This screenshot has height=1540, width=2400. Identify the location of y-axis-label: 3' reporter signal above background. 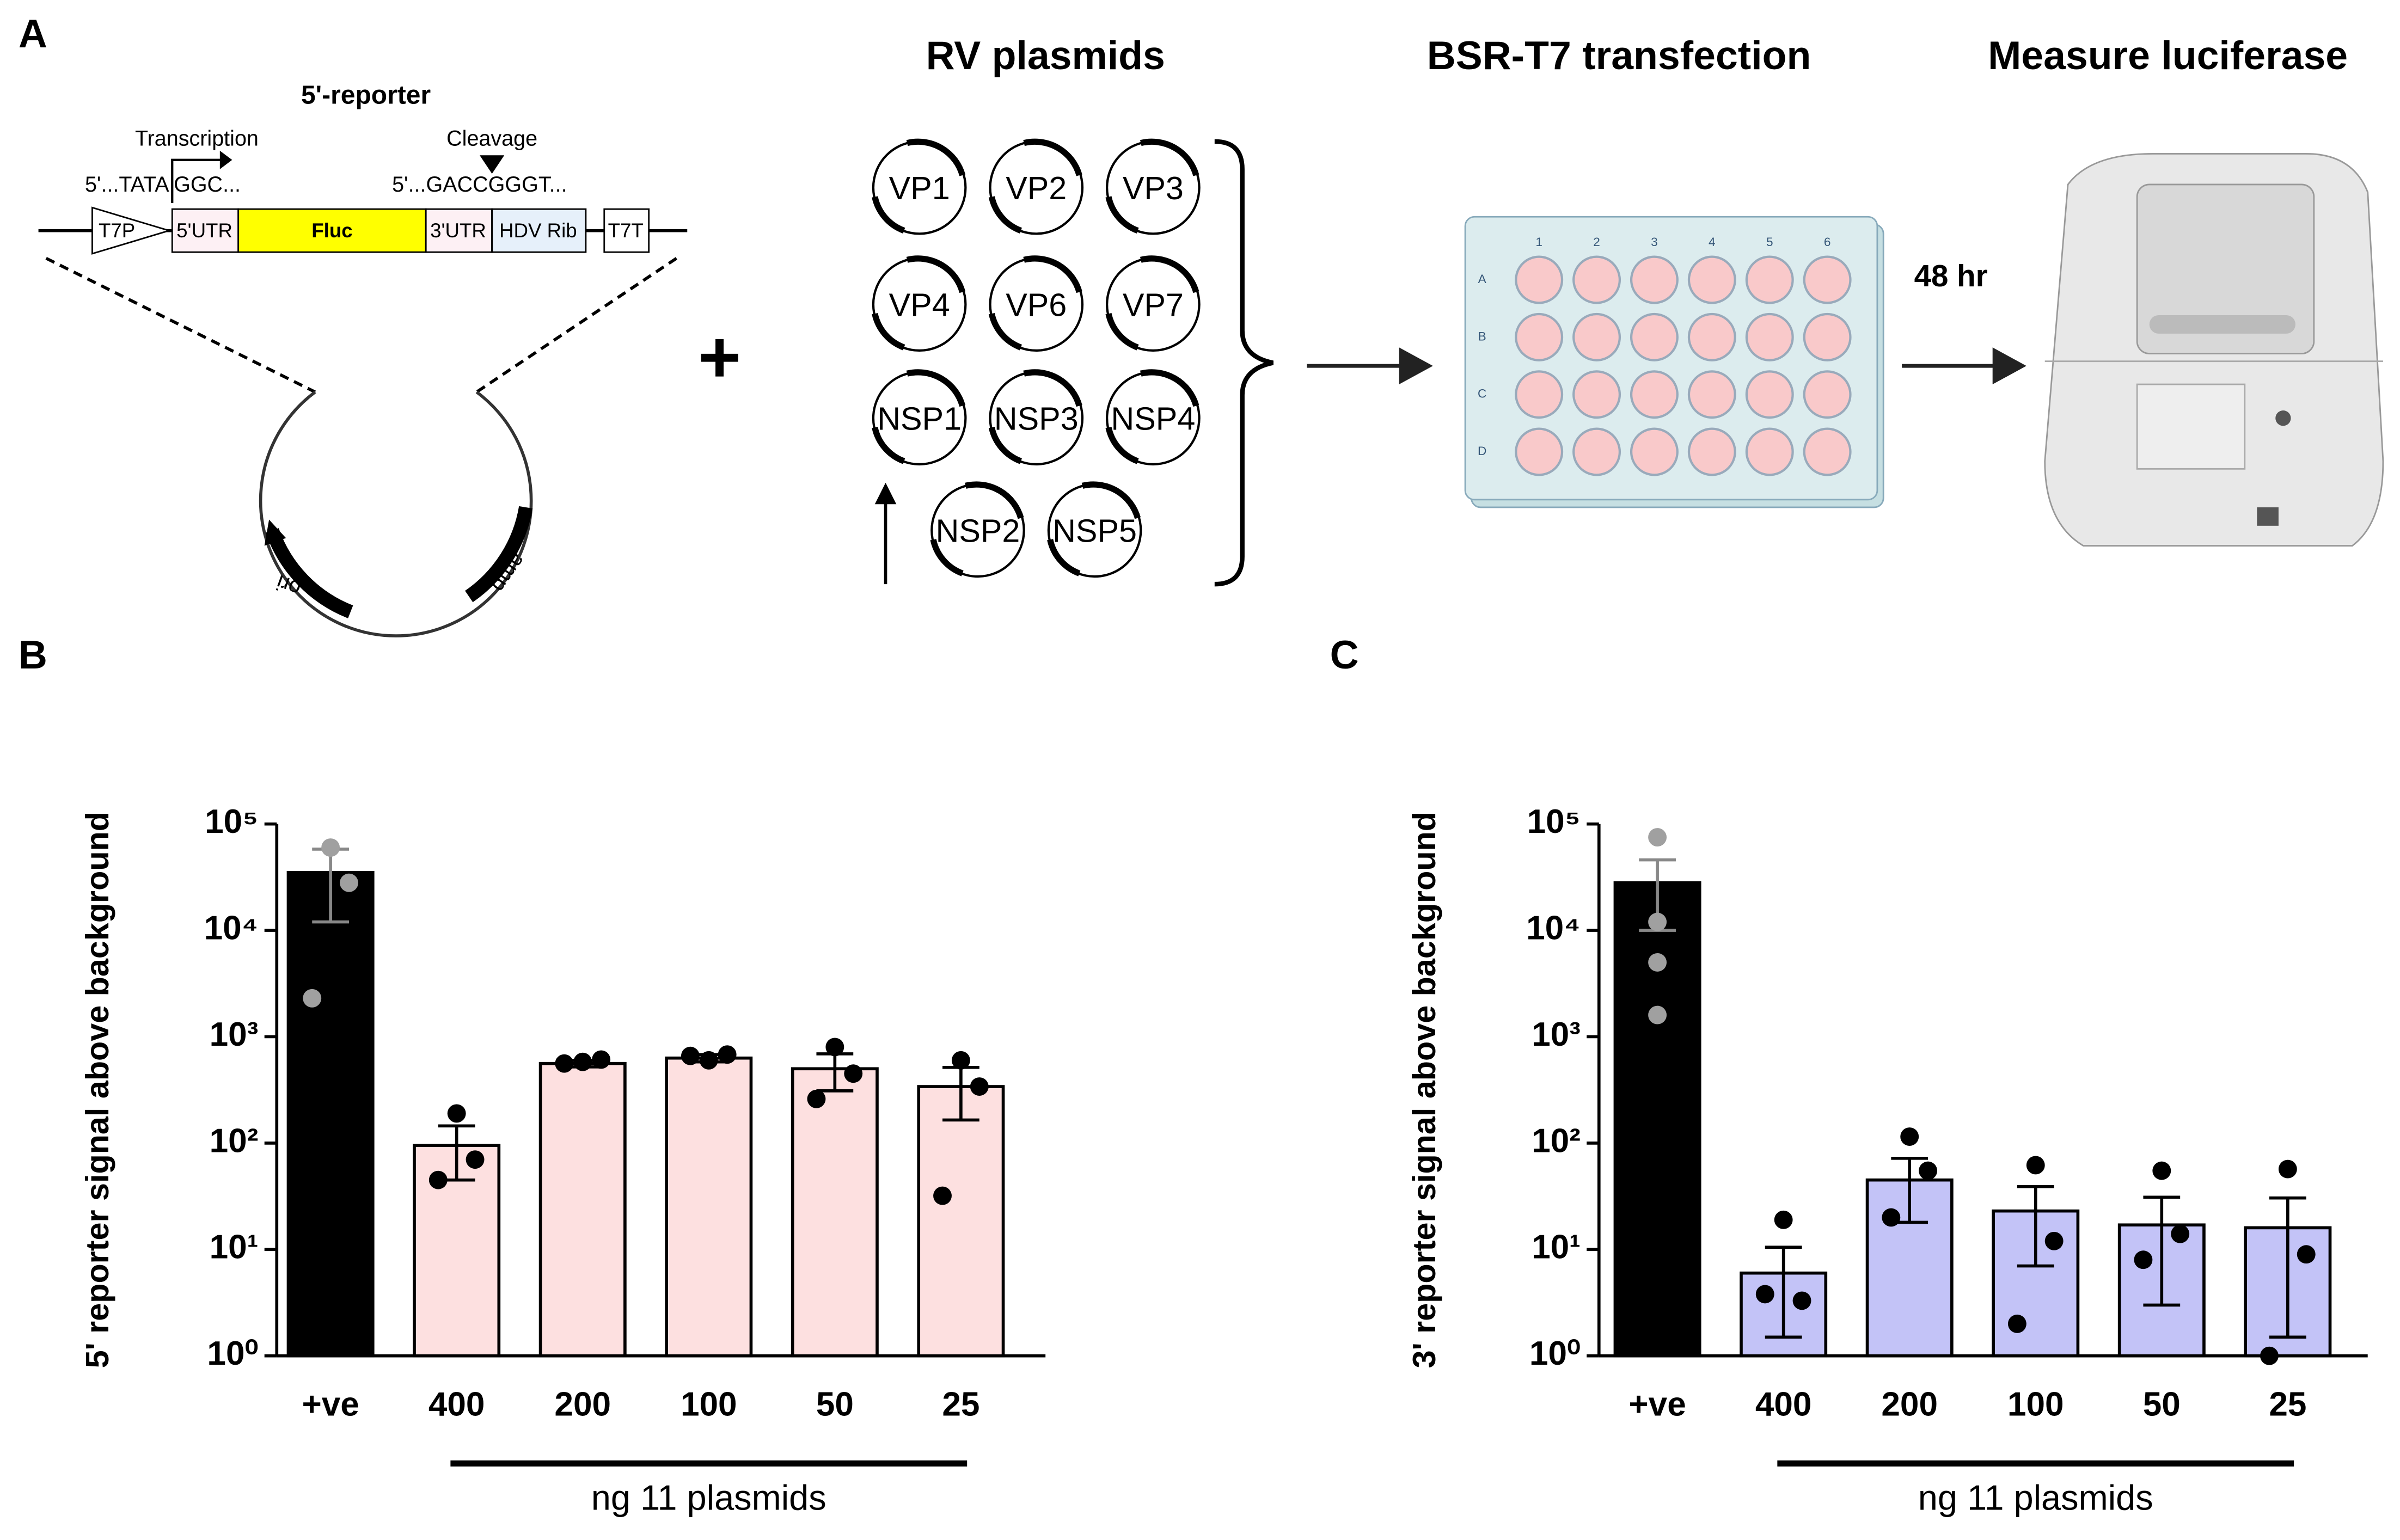
(1424, 1090).